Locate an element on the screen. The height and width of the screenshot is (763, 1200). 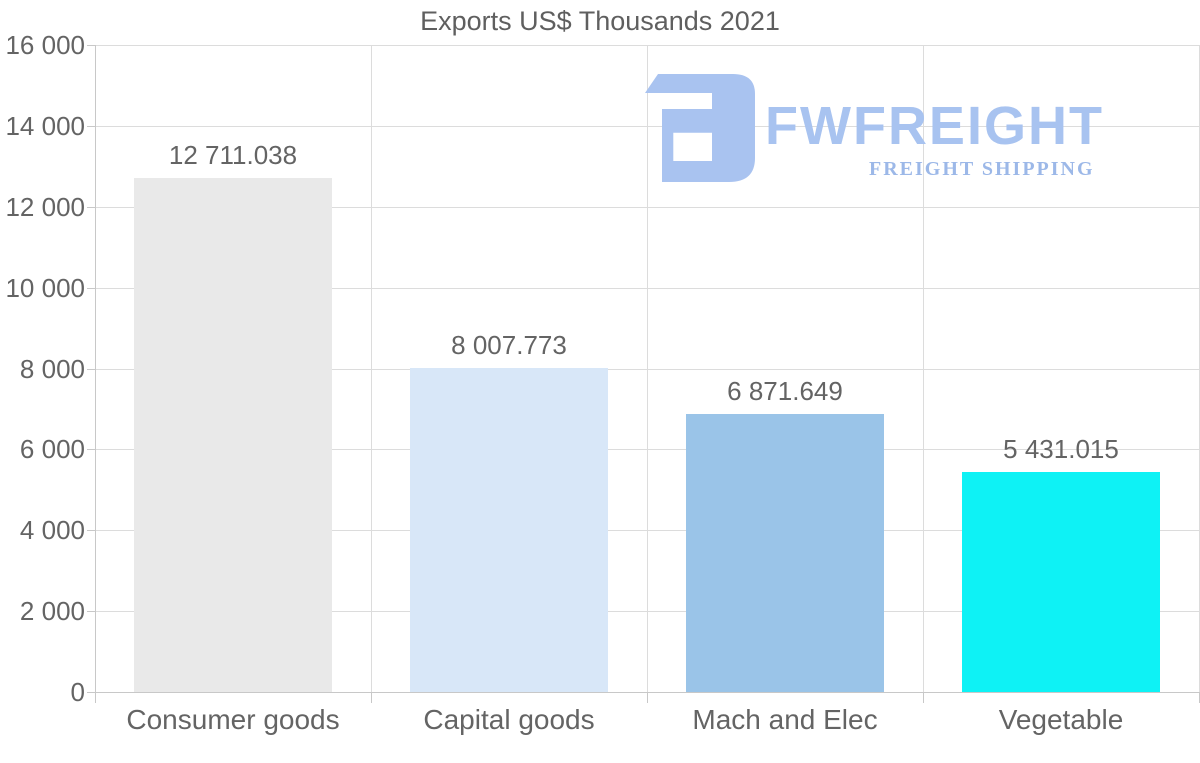
category-label-mach-and-elec: Mach and Elec is located at coordinates (785, 719).